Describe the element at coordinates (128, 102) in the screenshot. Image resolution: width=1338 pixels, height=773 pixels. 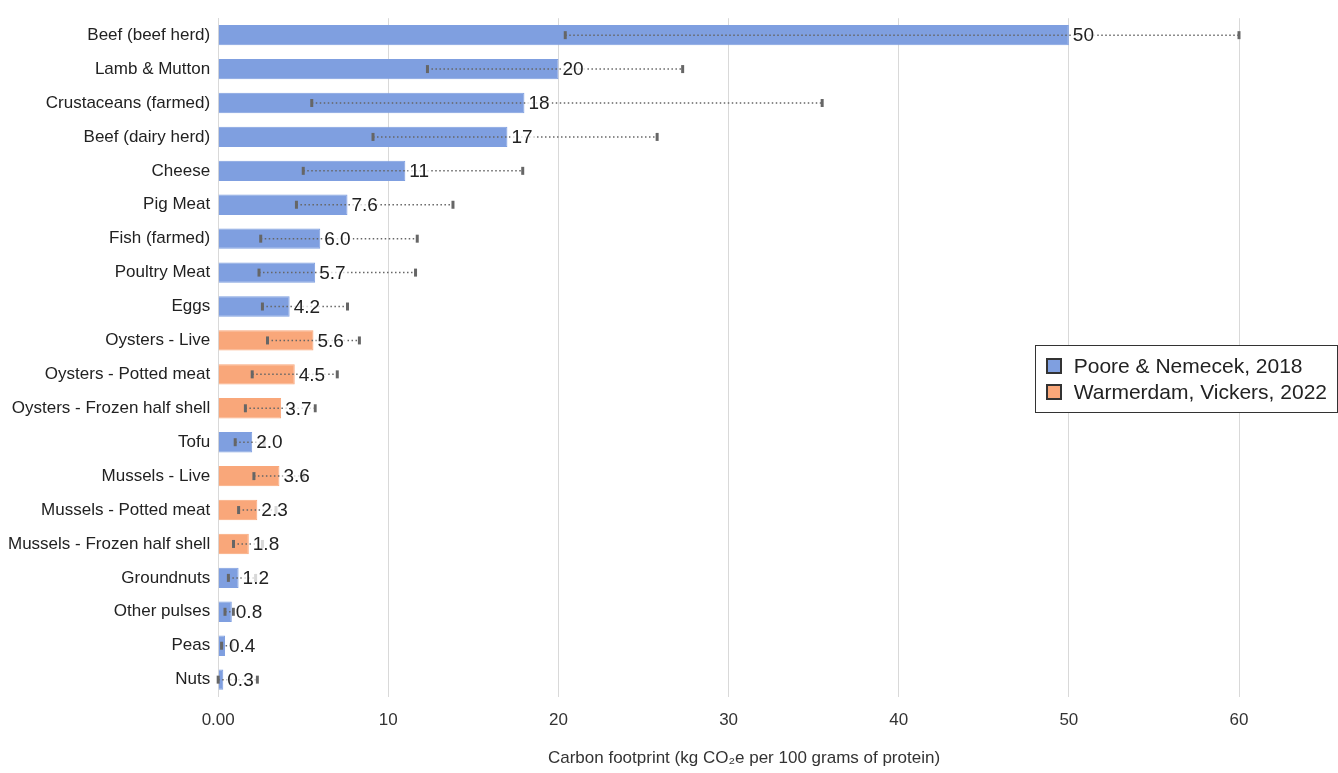
I see `y-tick-label: Crustaceans (farmed)` at that location.